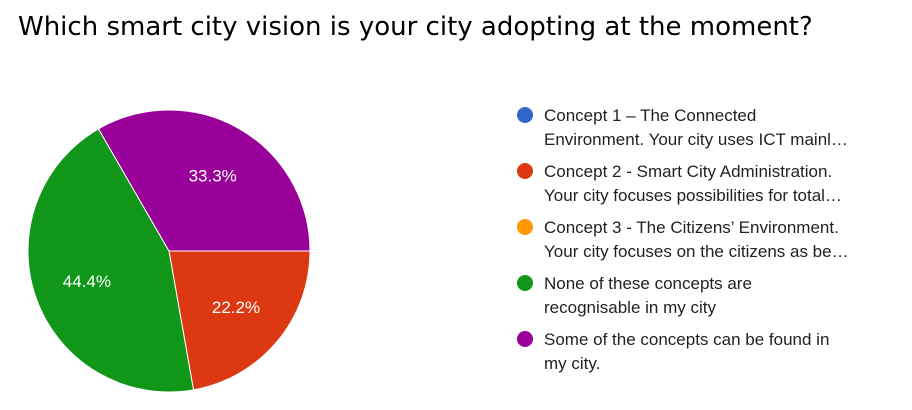  I want to click on legend-label-line: Some of the concepts can be found in, so click(687, 339).